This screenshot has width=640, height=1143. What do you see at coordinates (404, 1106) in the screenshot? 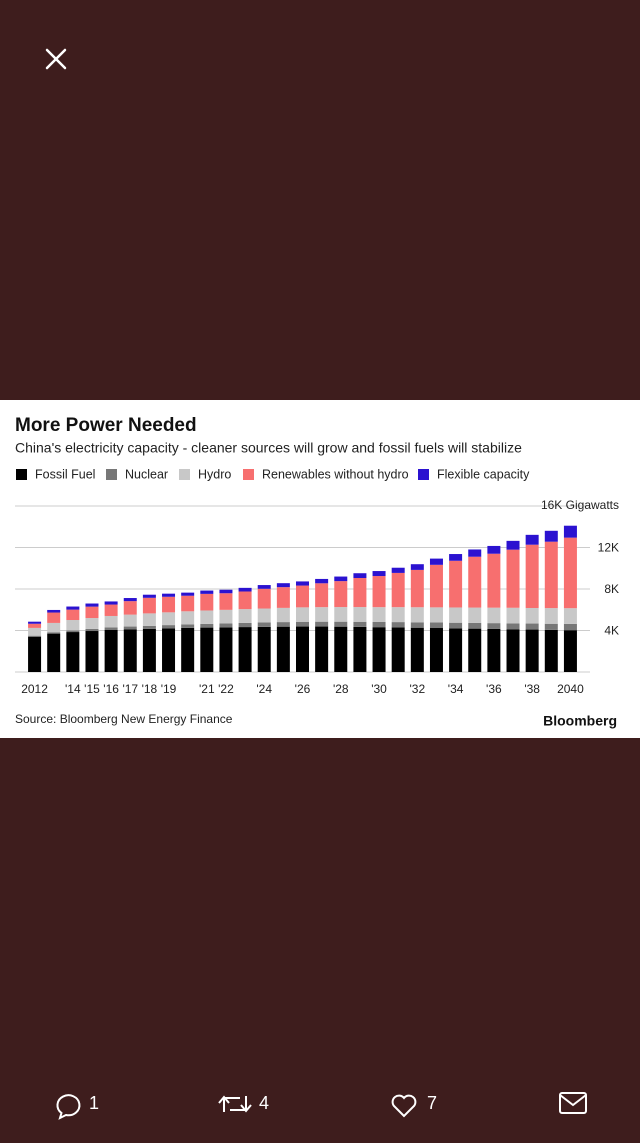
I see `like-button` at bounding box center [404, 1106].